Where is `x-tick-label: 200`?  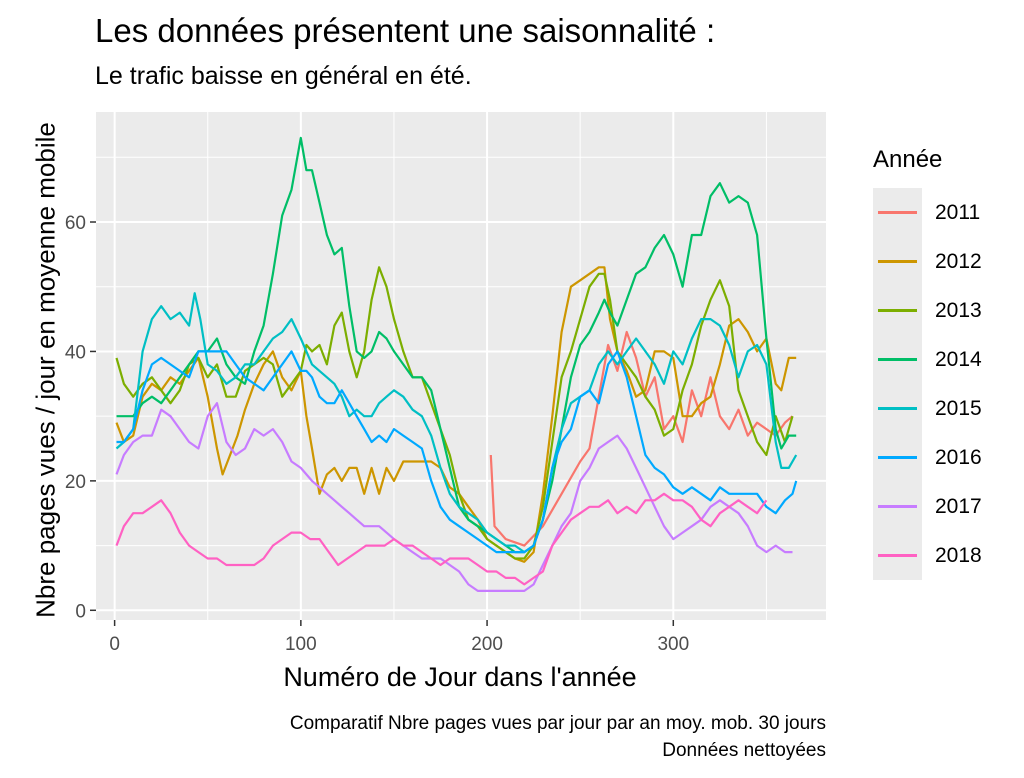 x-tick-label: 200 is located at coordinates (487, 644).